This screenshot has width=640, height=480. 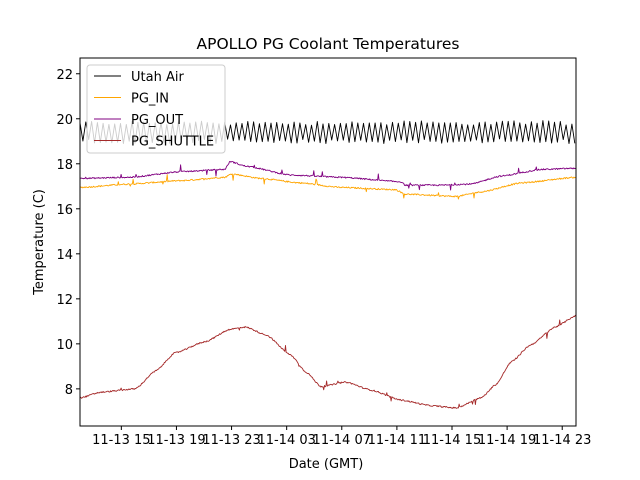 What do you see at coordinates (68, 233) in the screenshot?
I see `y-axis: 8 10 12 14 16 18 20 22` at bounding box center [68, 233].